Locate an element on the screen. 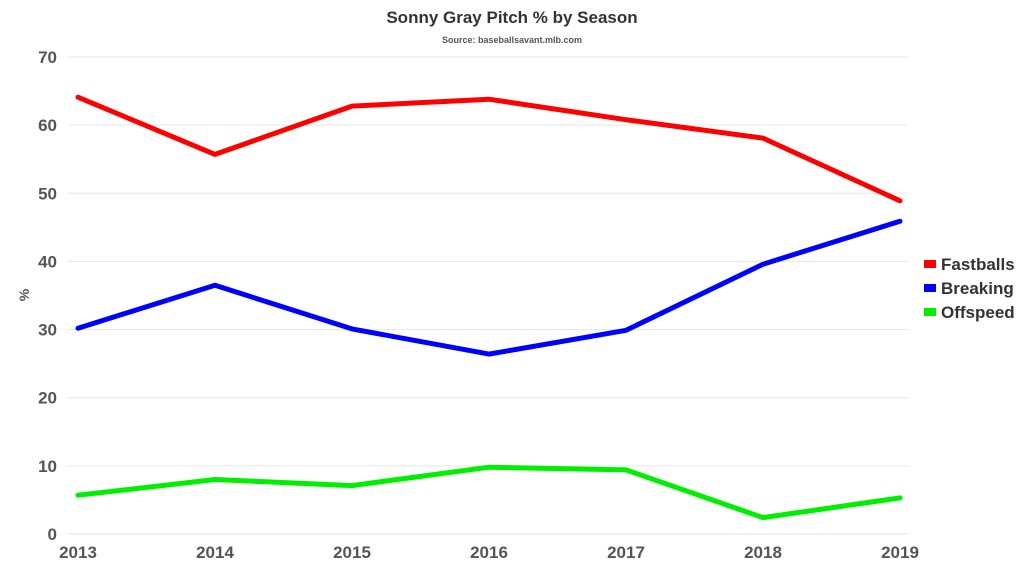  x-tick-label: 2019 is located at coordinates (900, 552).